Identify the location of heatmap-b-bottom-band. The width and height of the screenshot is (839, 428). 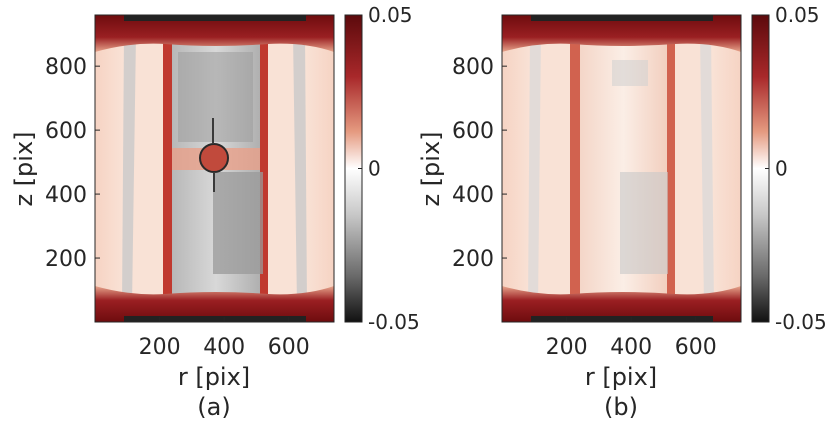
(621, 304).